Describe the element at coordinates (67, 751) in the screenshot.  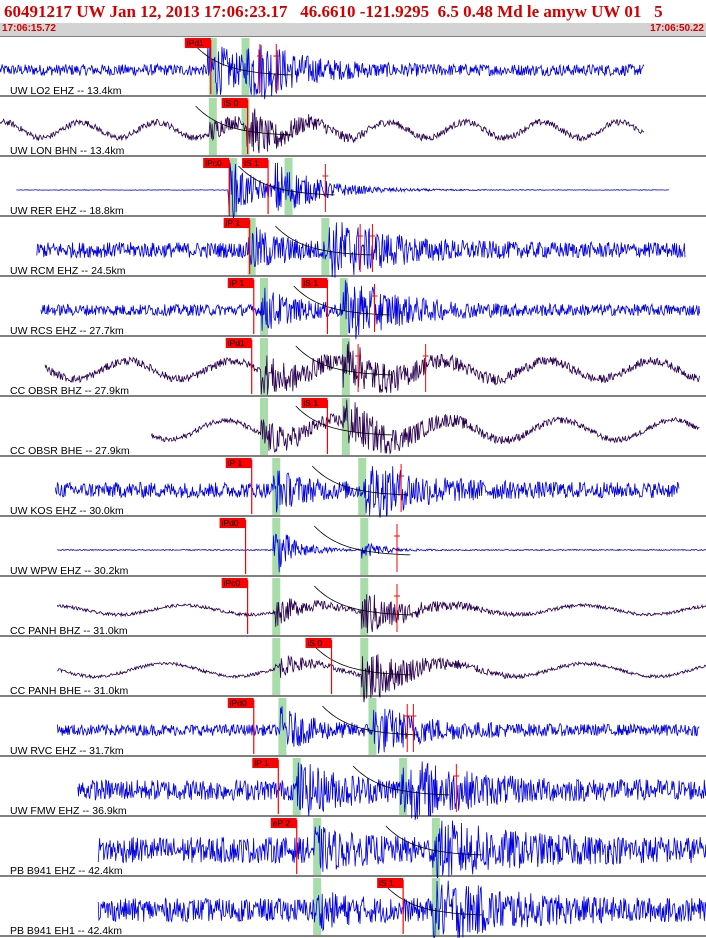
I see `station-label: UW RVC EHZ -- 31.7km` at that location.